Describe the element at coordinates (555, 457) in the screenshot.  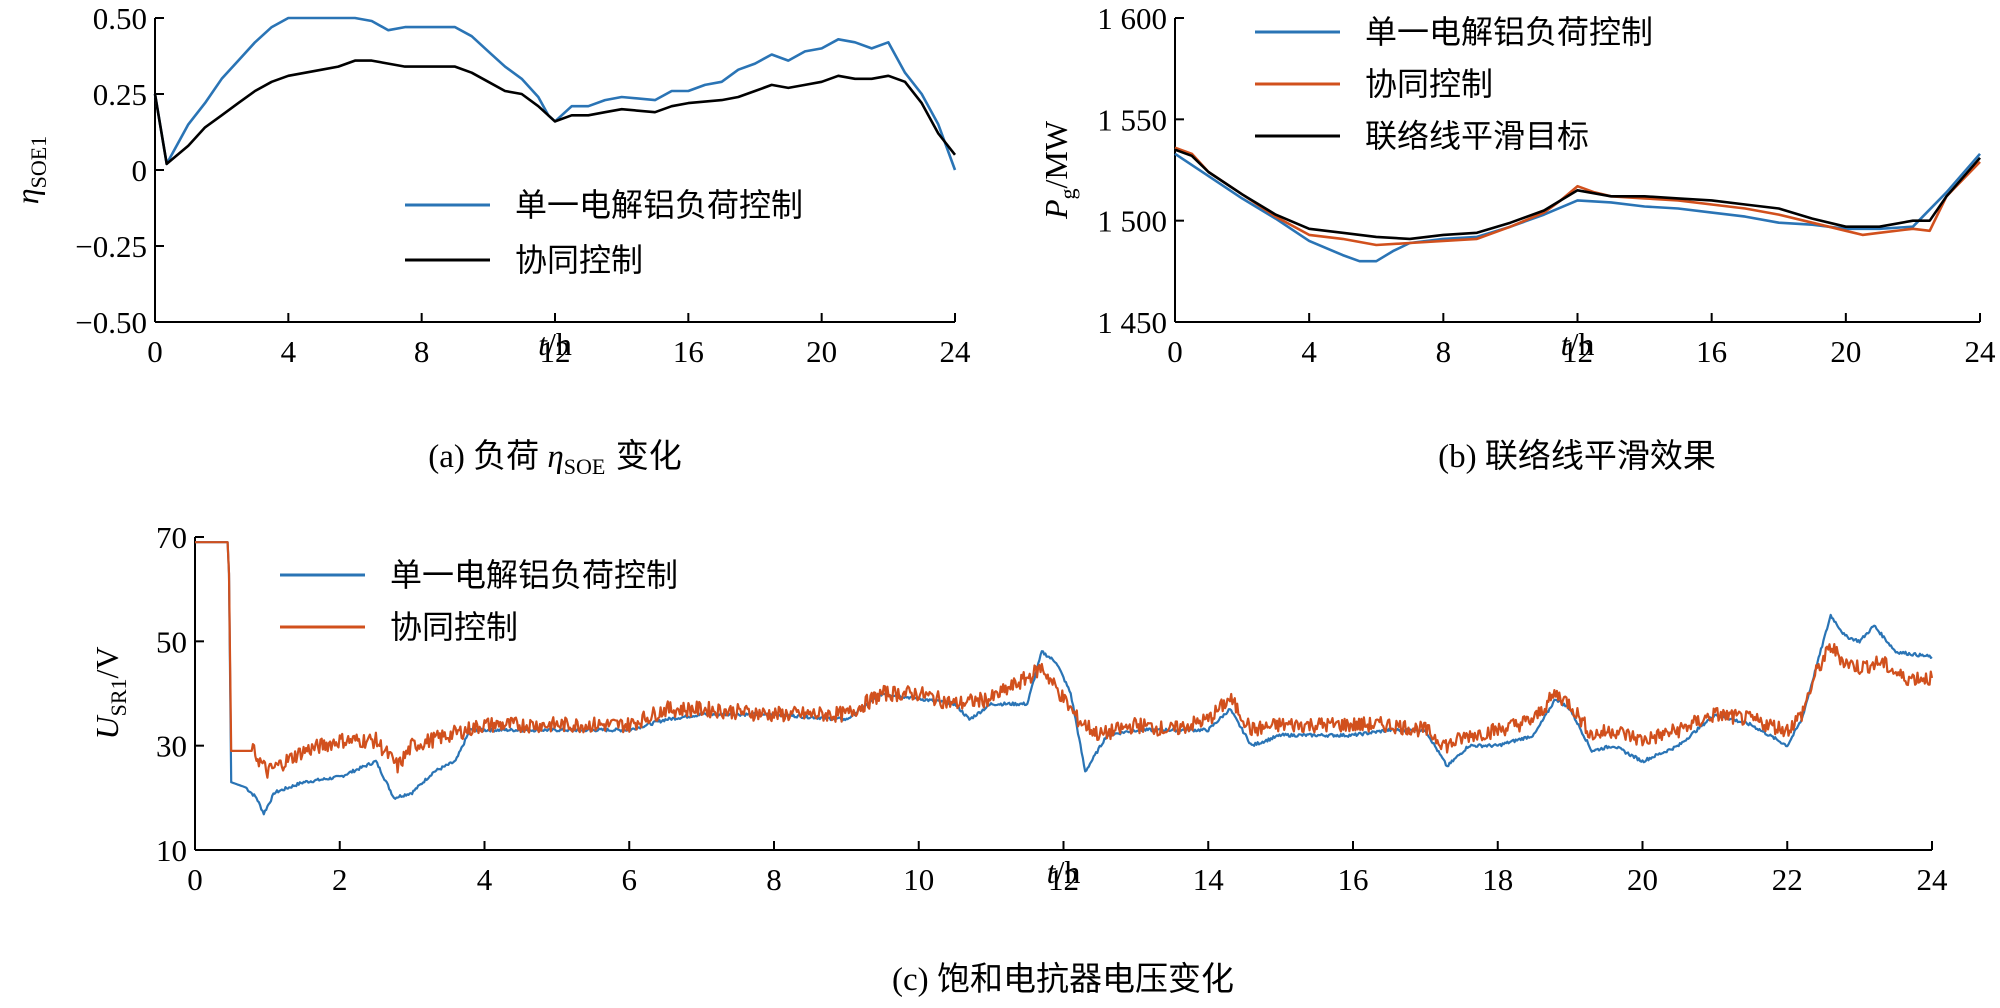
I see `figure-caption: (a) 负荷 ηSOE 变化` at that location.